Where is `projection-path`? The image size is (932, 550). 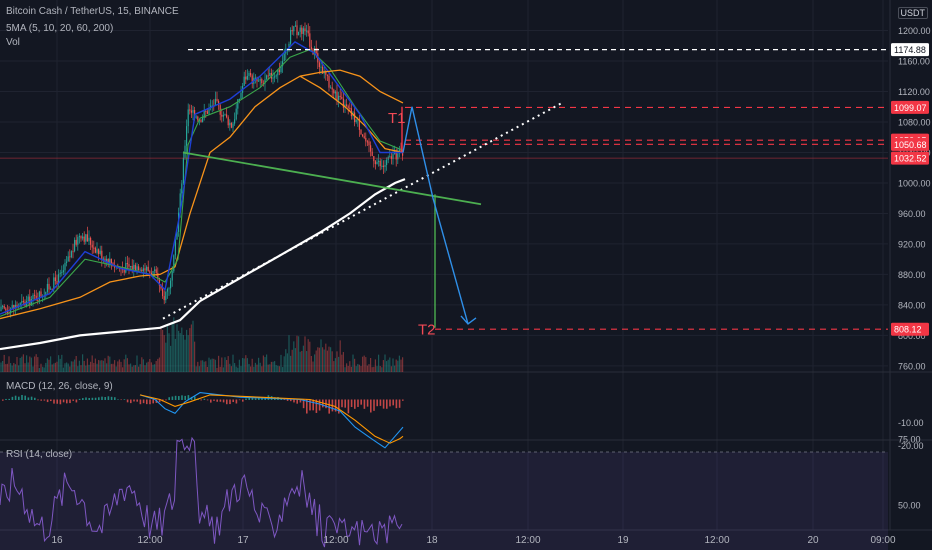 projection-path is located at coordinates (435, 215).